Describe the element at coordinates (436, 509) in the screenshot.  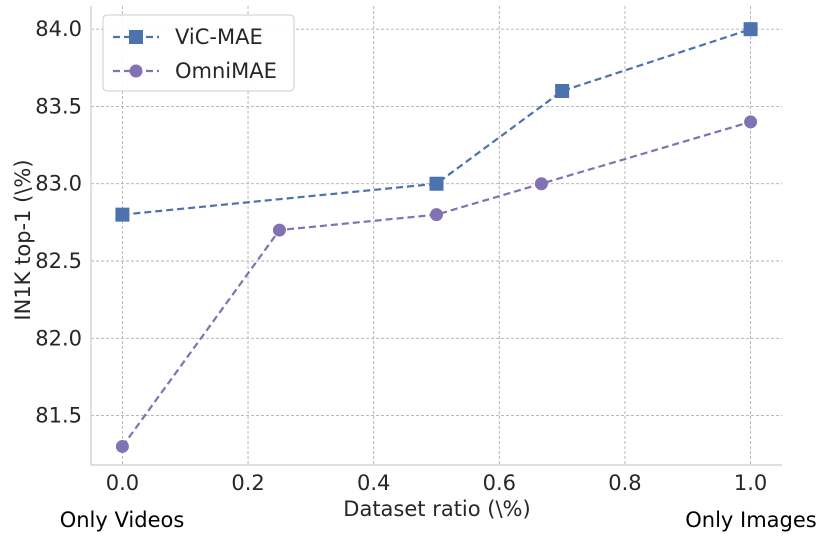
I see `x-axis-label: Dataset ratio (\%)` at that location.